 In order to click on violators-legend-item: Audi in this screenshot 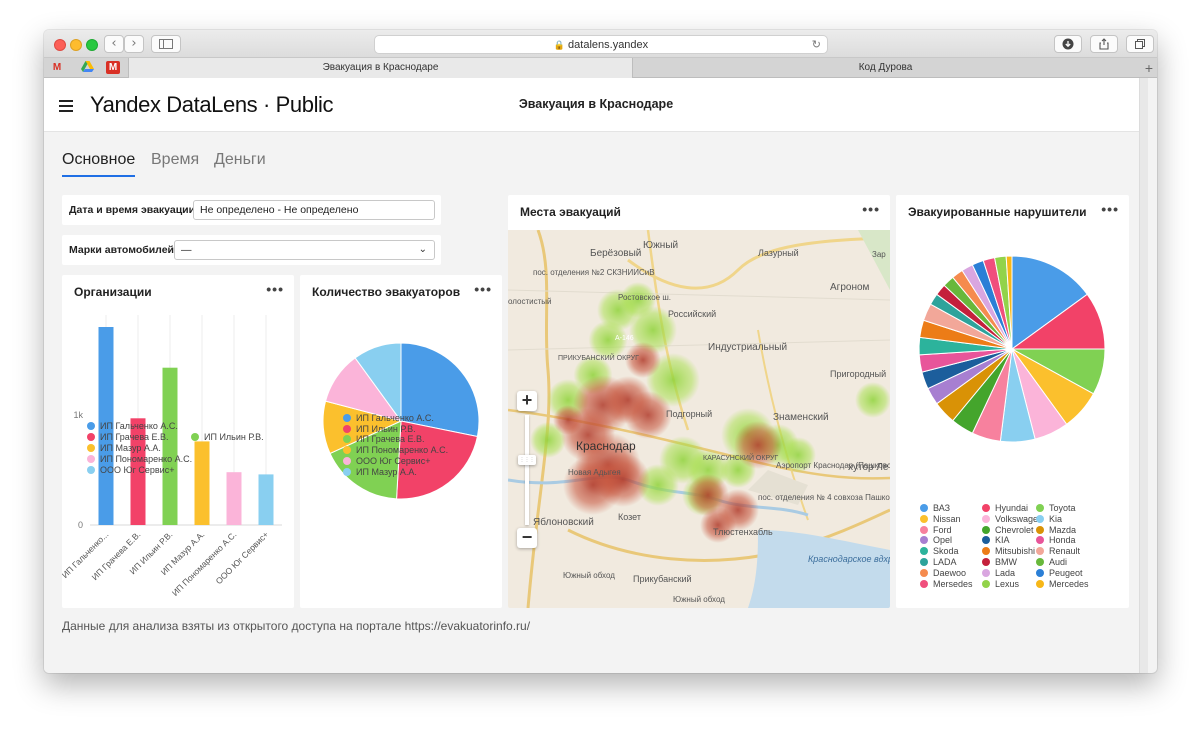, I will do `click(1051, 562)`.